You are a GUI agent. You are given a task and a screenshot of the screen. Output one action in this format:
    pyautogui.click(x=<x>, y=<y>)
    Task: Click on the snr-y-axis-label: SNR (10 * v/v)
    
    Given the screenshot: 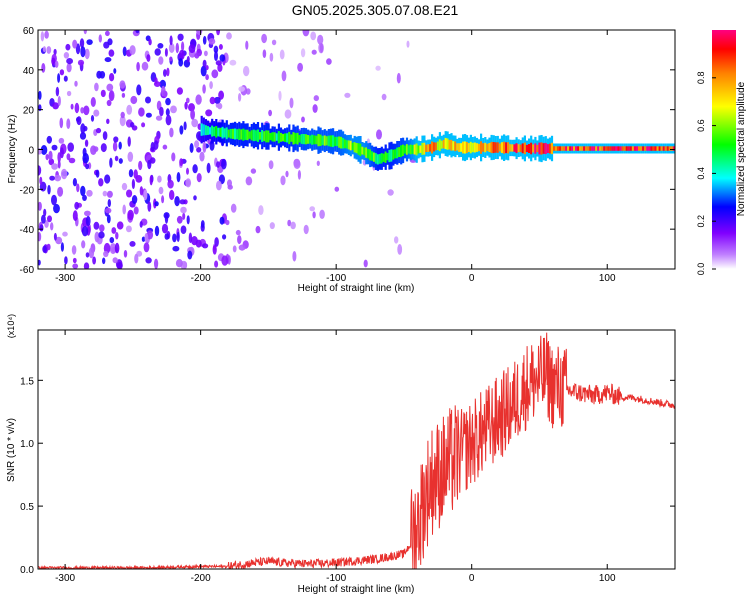 What is the action you would take?
    pyautogui.click(x=11, y=450)
    